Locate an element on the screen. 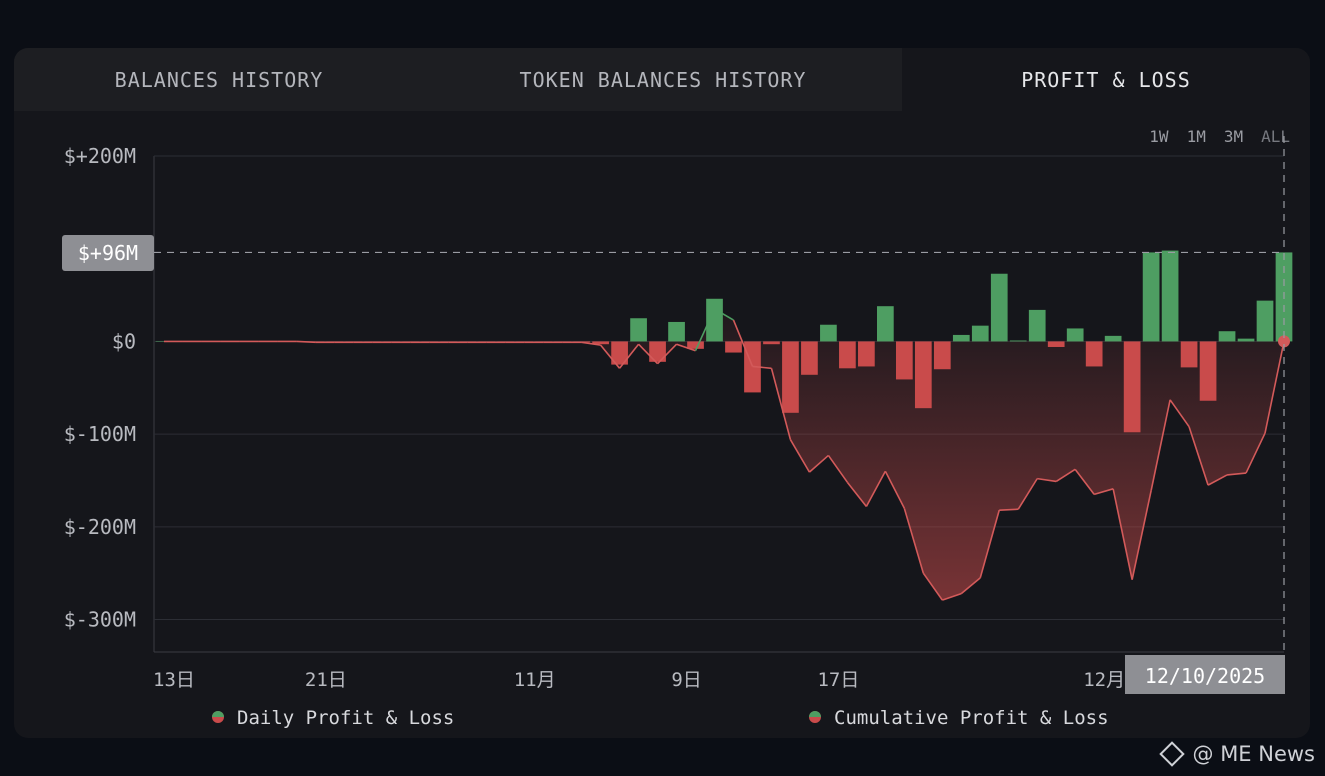 The width and height of the screenshot is (1325, 776). hover-value-badge is located at coordinates (108, 253).